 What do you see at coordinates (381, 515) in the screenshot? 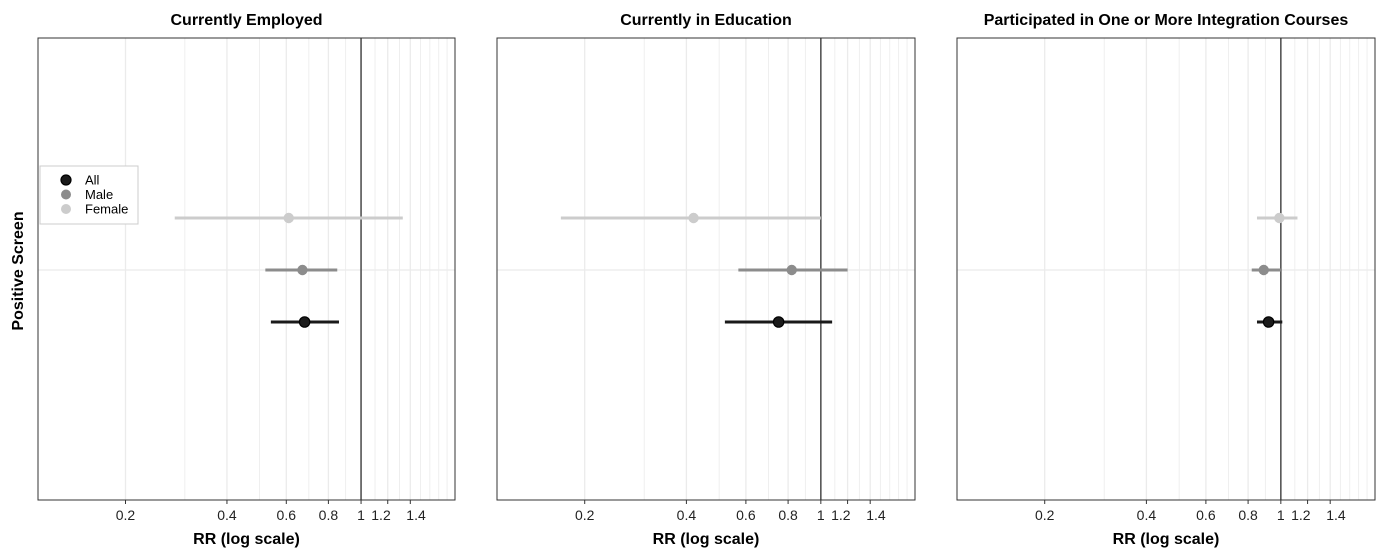
I see `panel-1-x-tick-label: 1.2` at bounding box center [381, 515].